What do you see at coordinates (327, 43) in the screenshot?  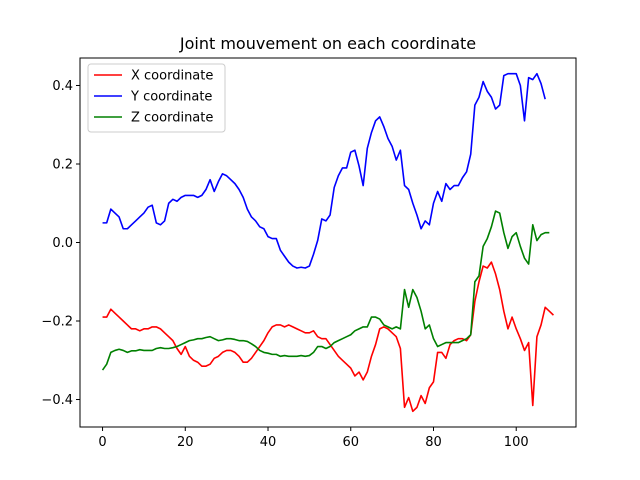 I see `chart-title: Joint mouvement on each coordinate` at bounding box center [327, 43].